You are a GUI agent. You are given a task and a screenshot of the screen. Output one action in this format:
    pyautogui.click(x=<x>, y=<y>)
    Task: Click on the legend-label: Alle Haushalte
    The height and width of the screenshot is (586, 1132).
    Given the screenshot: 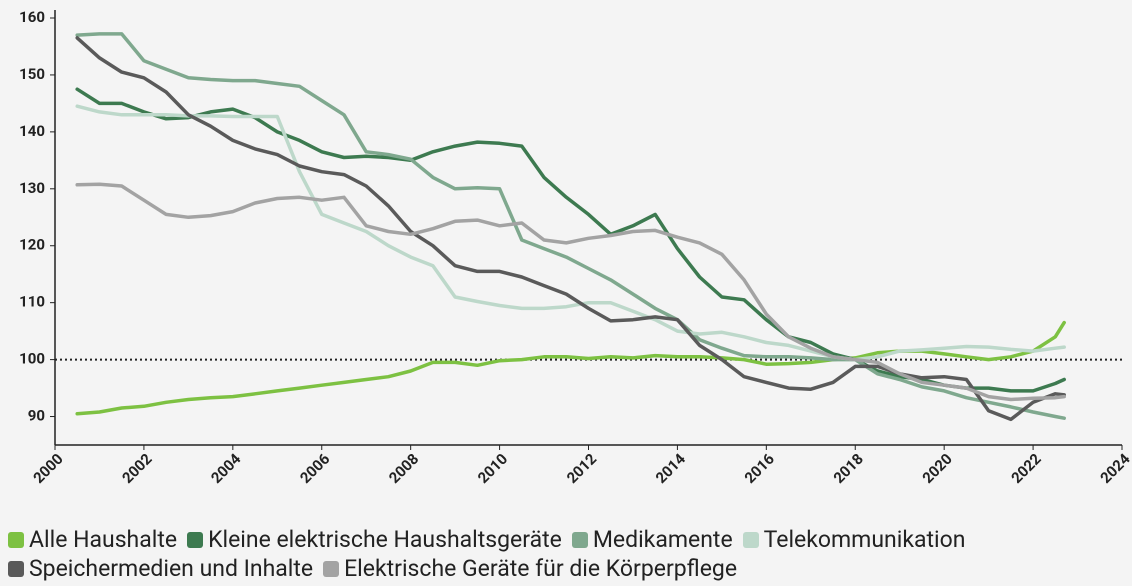 What is the action you would take?
    pyautogui.click(x=103, y=539)
    